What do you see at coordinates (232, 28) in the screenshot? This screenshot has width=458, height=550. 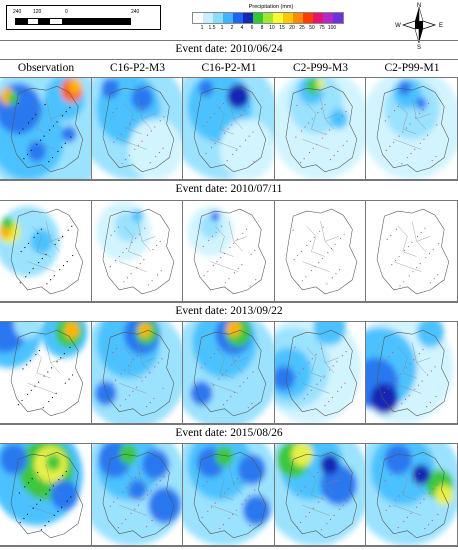 I see `legend-label: 2` at bounding box center [232, 28].